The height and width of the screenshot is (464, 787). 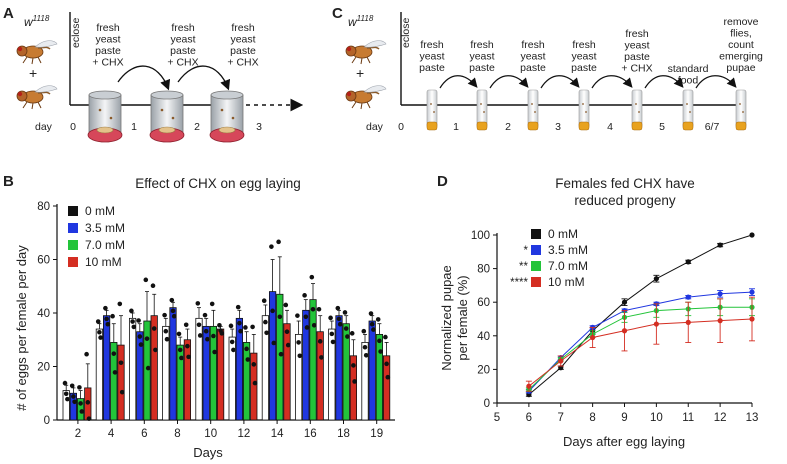 I want to click on panel-a-cups, so click(x=166, y=116).